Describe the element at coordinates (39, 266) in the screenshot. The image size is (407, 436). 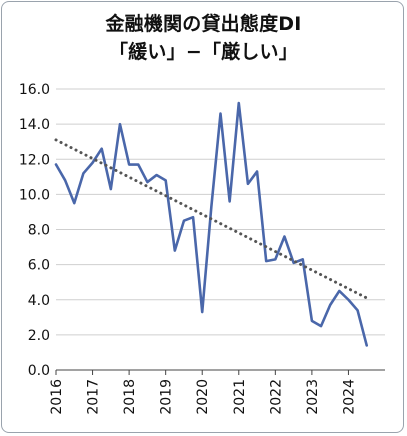
I see `y-tick-label: 6.0` at that location.